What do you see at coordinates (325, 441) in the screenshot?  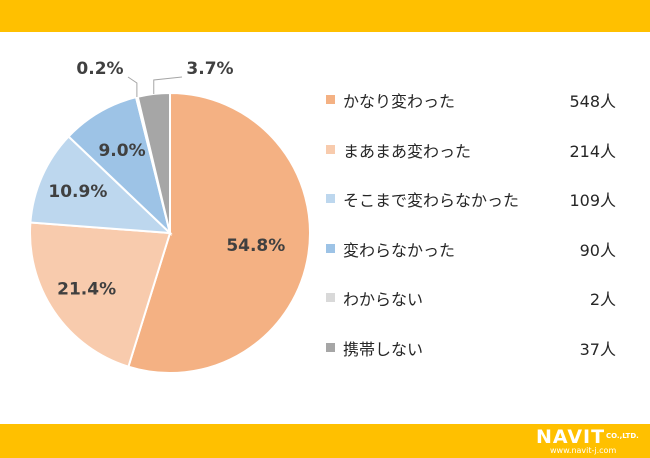 I see `bottom-banner` at bounding box center [325, 441].